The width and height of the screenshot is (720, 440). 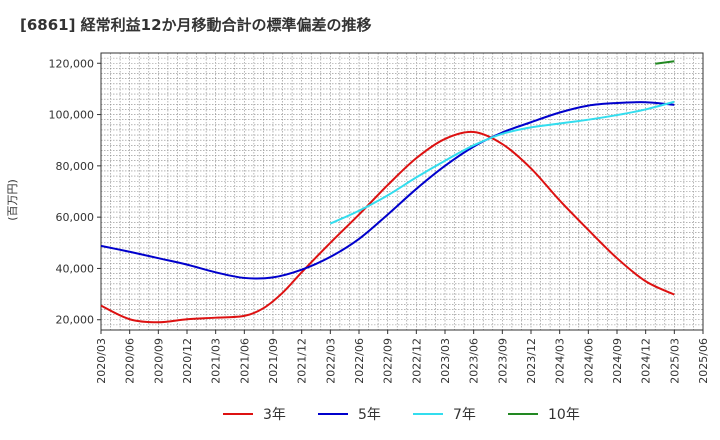 What do you see at coordinates (12, 200) in the screenshot?
I see `y-axis-label: (百万円)` at bounding box center [12, 200].